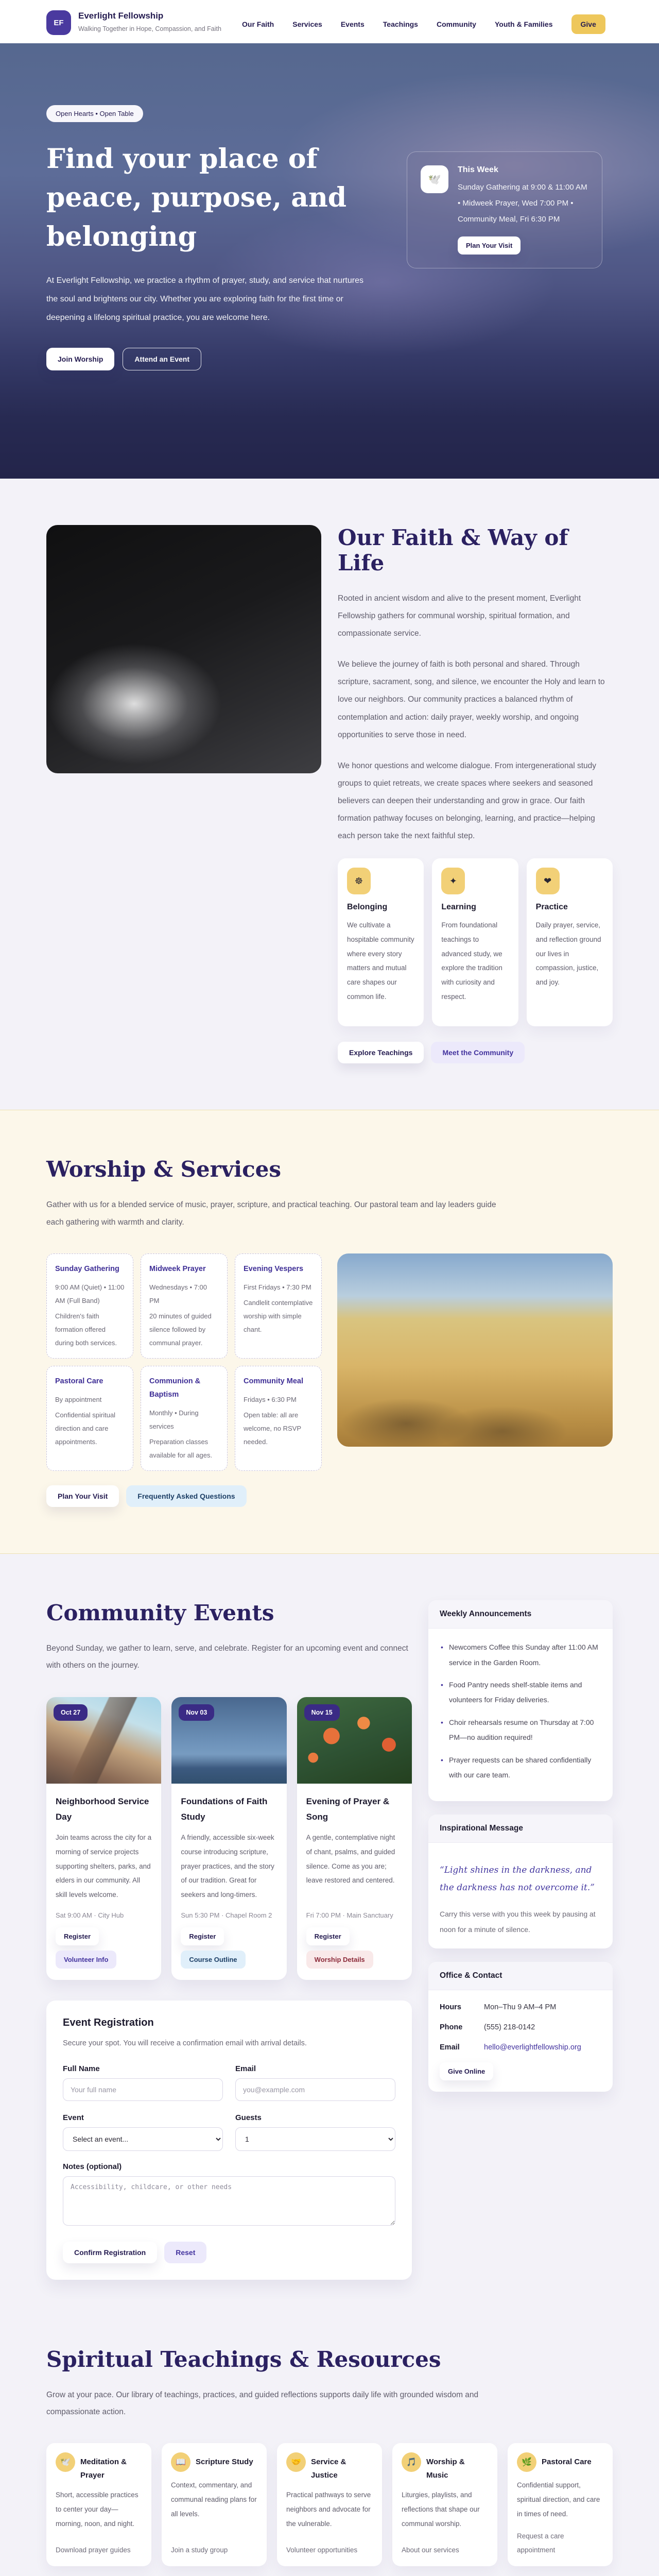 This screenshot has height=2576, width=659. I want to click on email-link: hello@everlightfellowship.org, so click(533, 2048).